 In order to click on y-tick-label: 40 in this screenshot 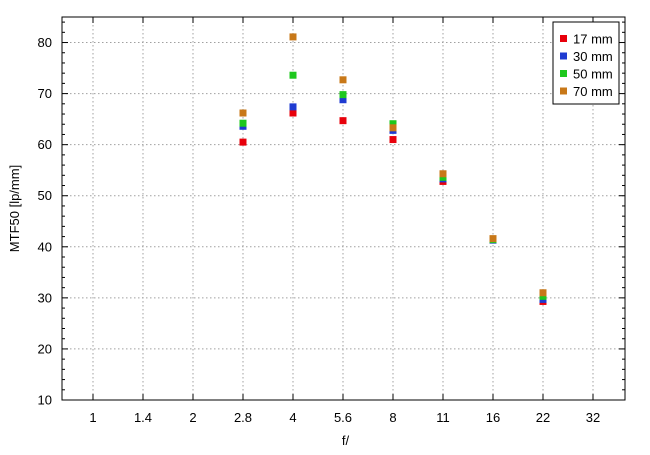, I will do `click(45, 246)`.